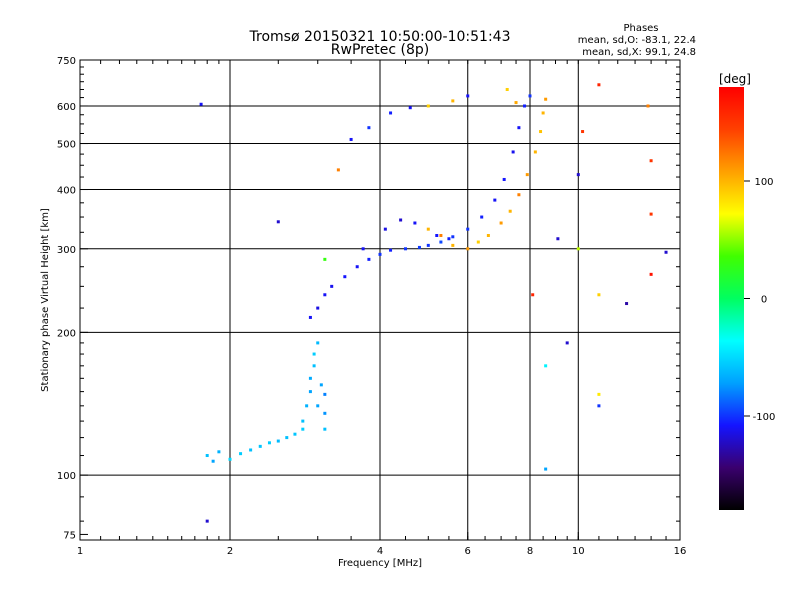  Describe the element at coordinates (731, 298) in the screenshot. I see `colorbar` at that location.